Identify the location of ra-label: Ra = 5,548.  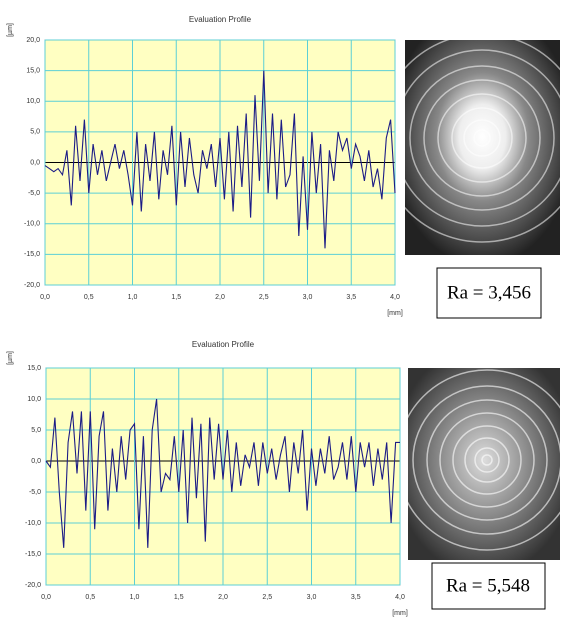
(488, 585).